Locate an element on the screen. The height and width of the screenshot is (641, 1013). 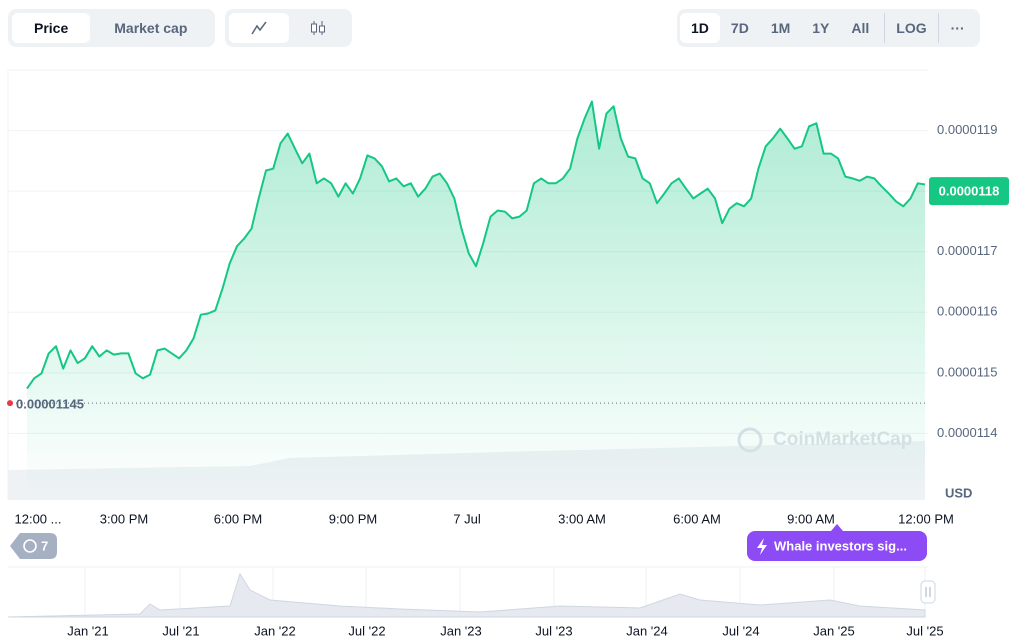
more-button: ··· is located at coordinates (957, 28).